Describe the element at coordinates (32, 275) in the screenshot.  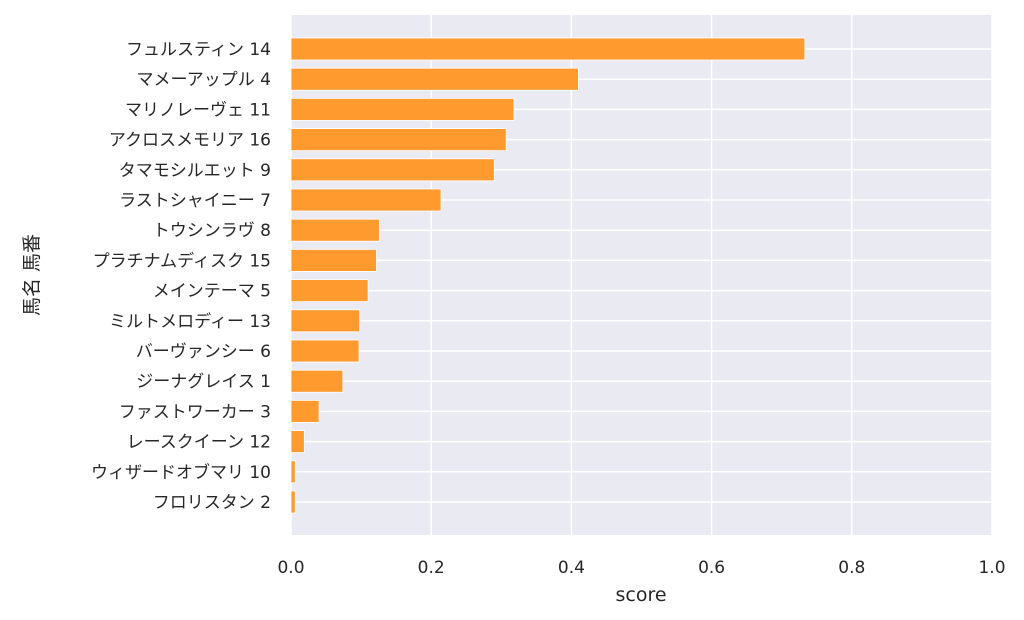
I see `y-axis-label: 馬名 馬番` at that location.